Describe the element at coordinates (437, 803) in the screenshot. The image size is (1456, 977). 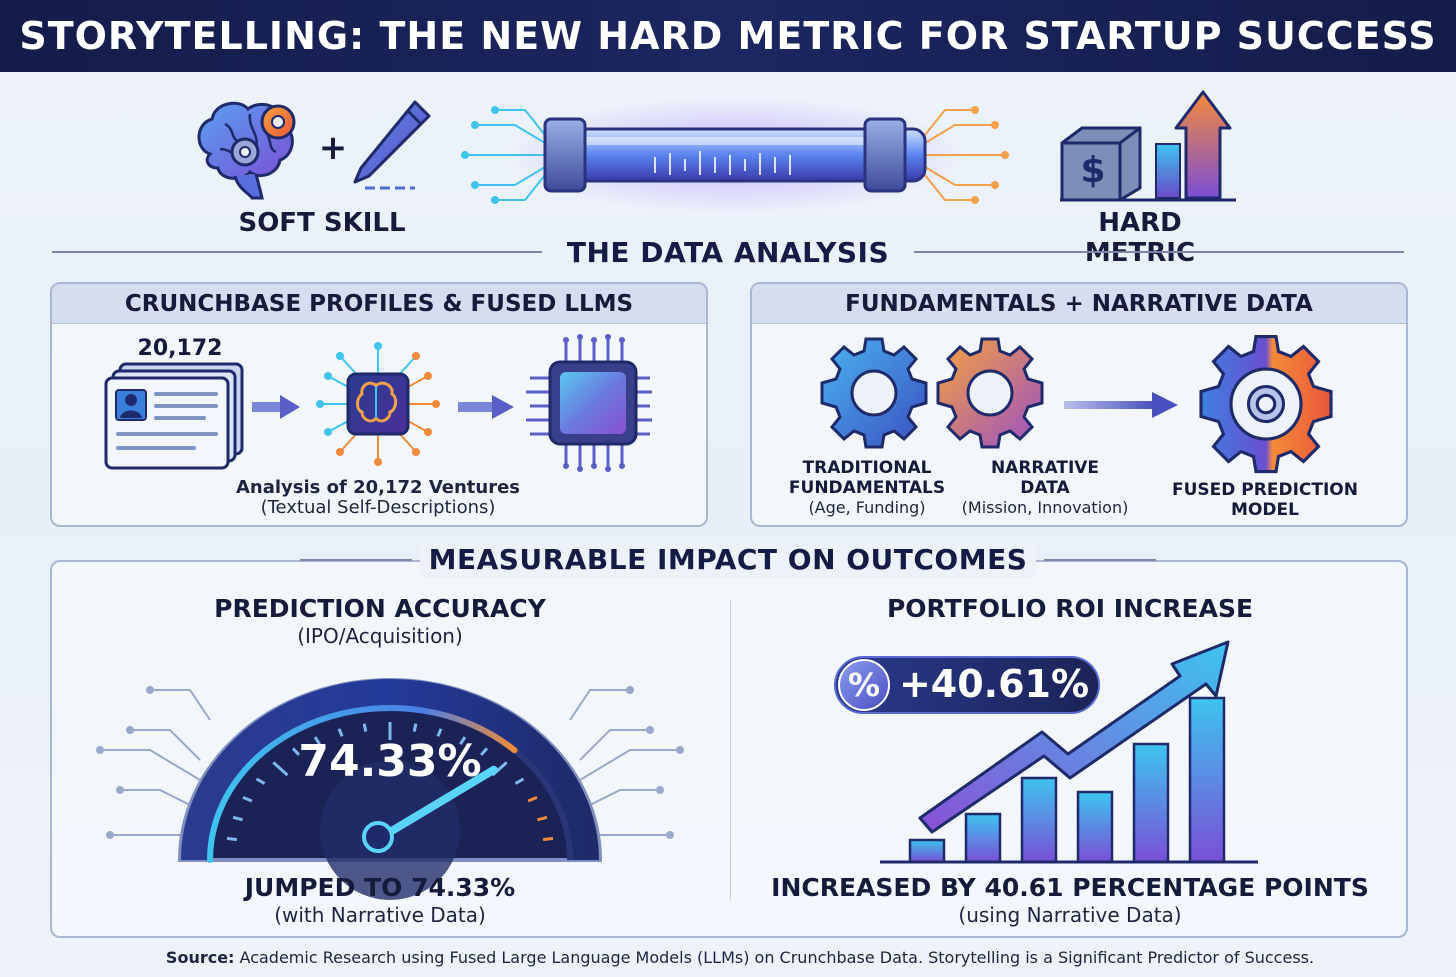
I see `gauge-needle` at that location.